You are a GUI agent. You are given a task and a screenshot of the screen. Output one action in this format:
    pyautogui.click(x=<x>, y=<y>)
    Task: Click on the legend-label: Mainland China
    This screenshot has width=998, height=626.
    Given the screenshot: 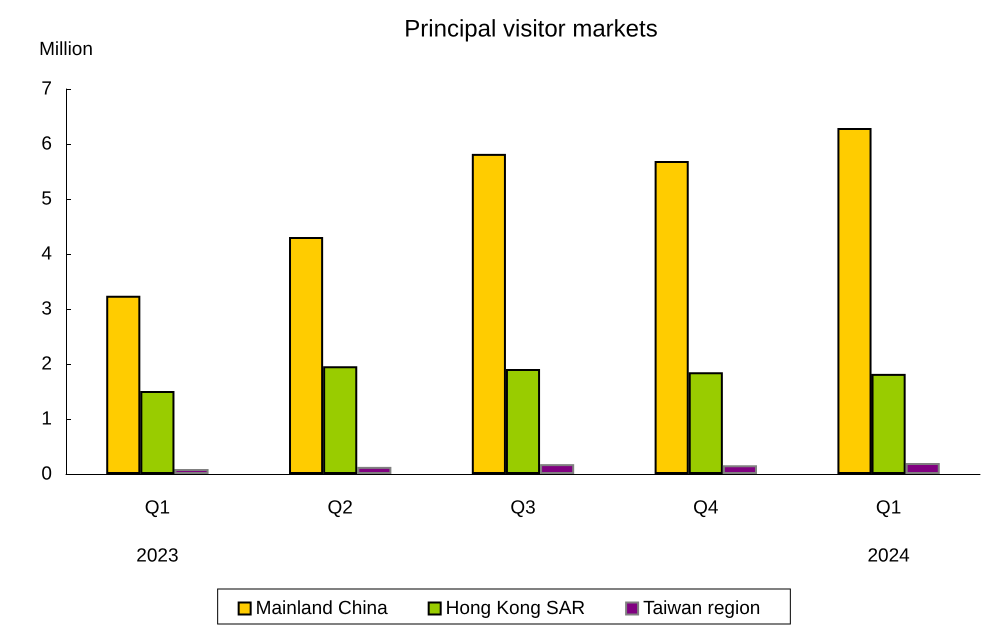 What is the action you would take?
    pyautogui.click(x=322, y=608)
    